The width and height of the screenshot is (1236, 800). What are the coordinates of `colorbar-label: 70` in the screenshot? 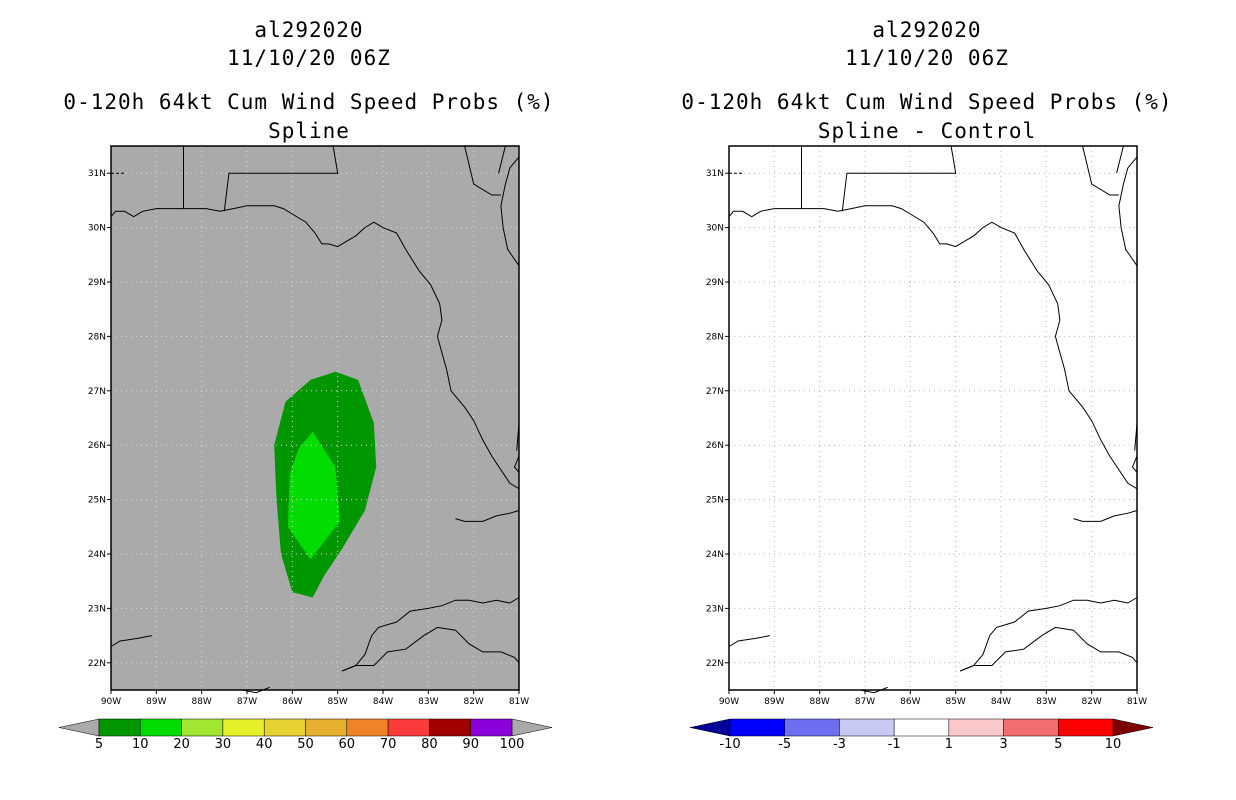 It's located at (388, 744).